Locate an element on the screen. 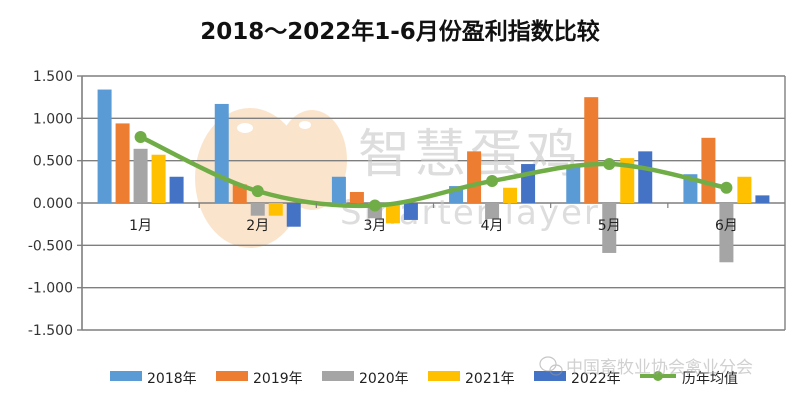  legend: 2018年 2019年 2020年 2021年 2022年 历年均值 is located at coordinates (424, 379).